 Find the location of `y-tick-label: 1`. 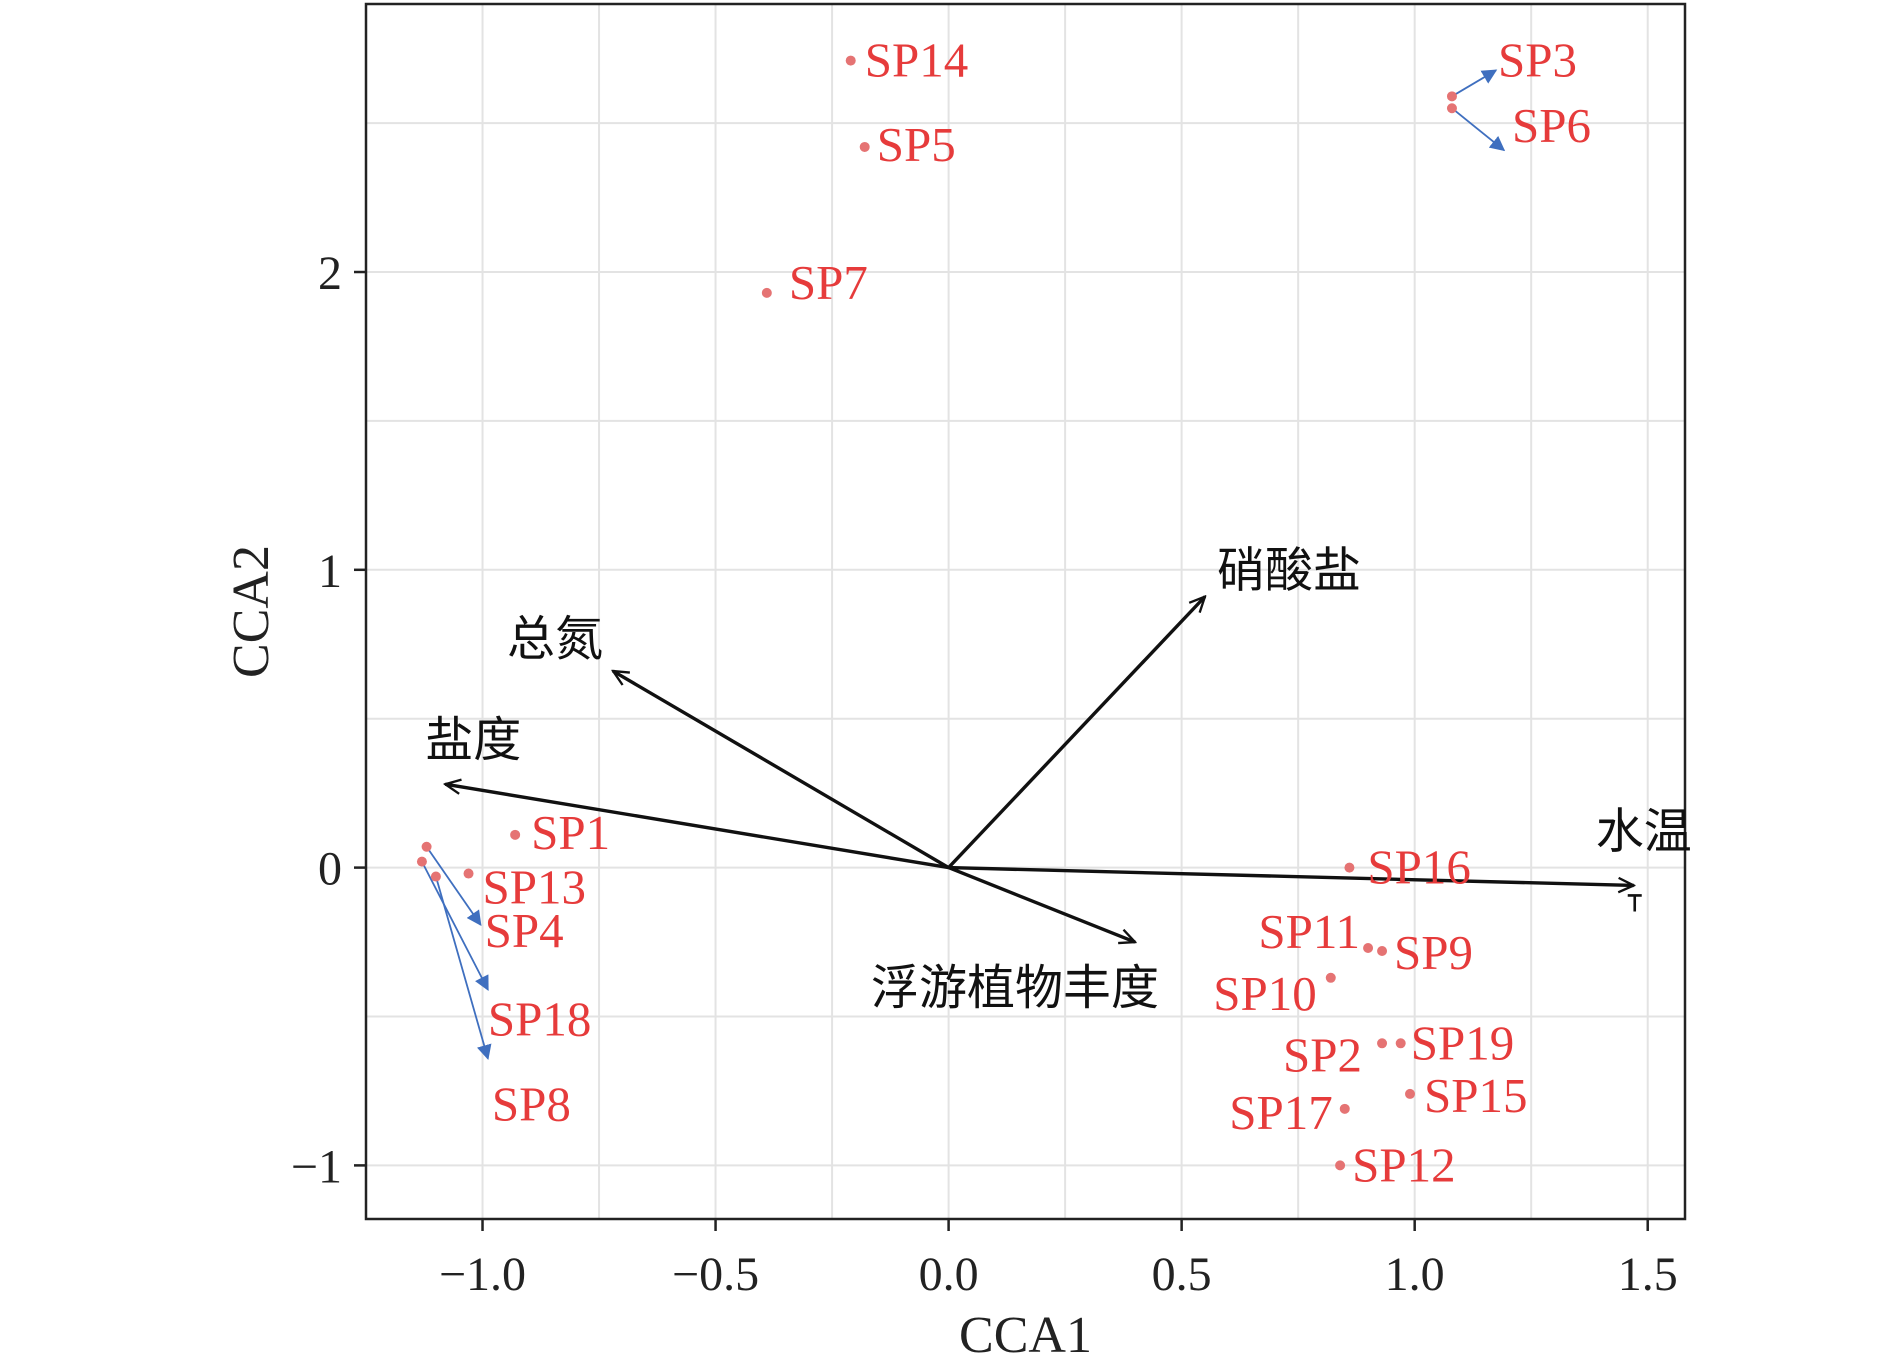

y-tick-label: 1 is located at coordinates (330, 571).